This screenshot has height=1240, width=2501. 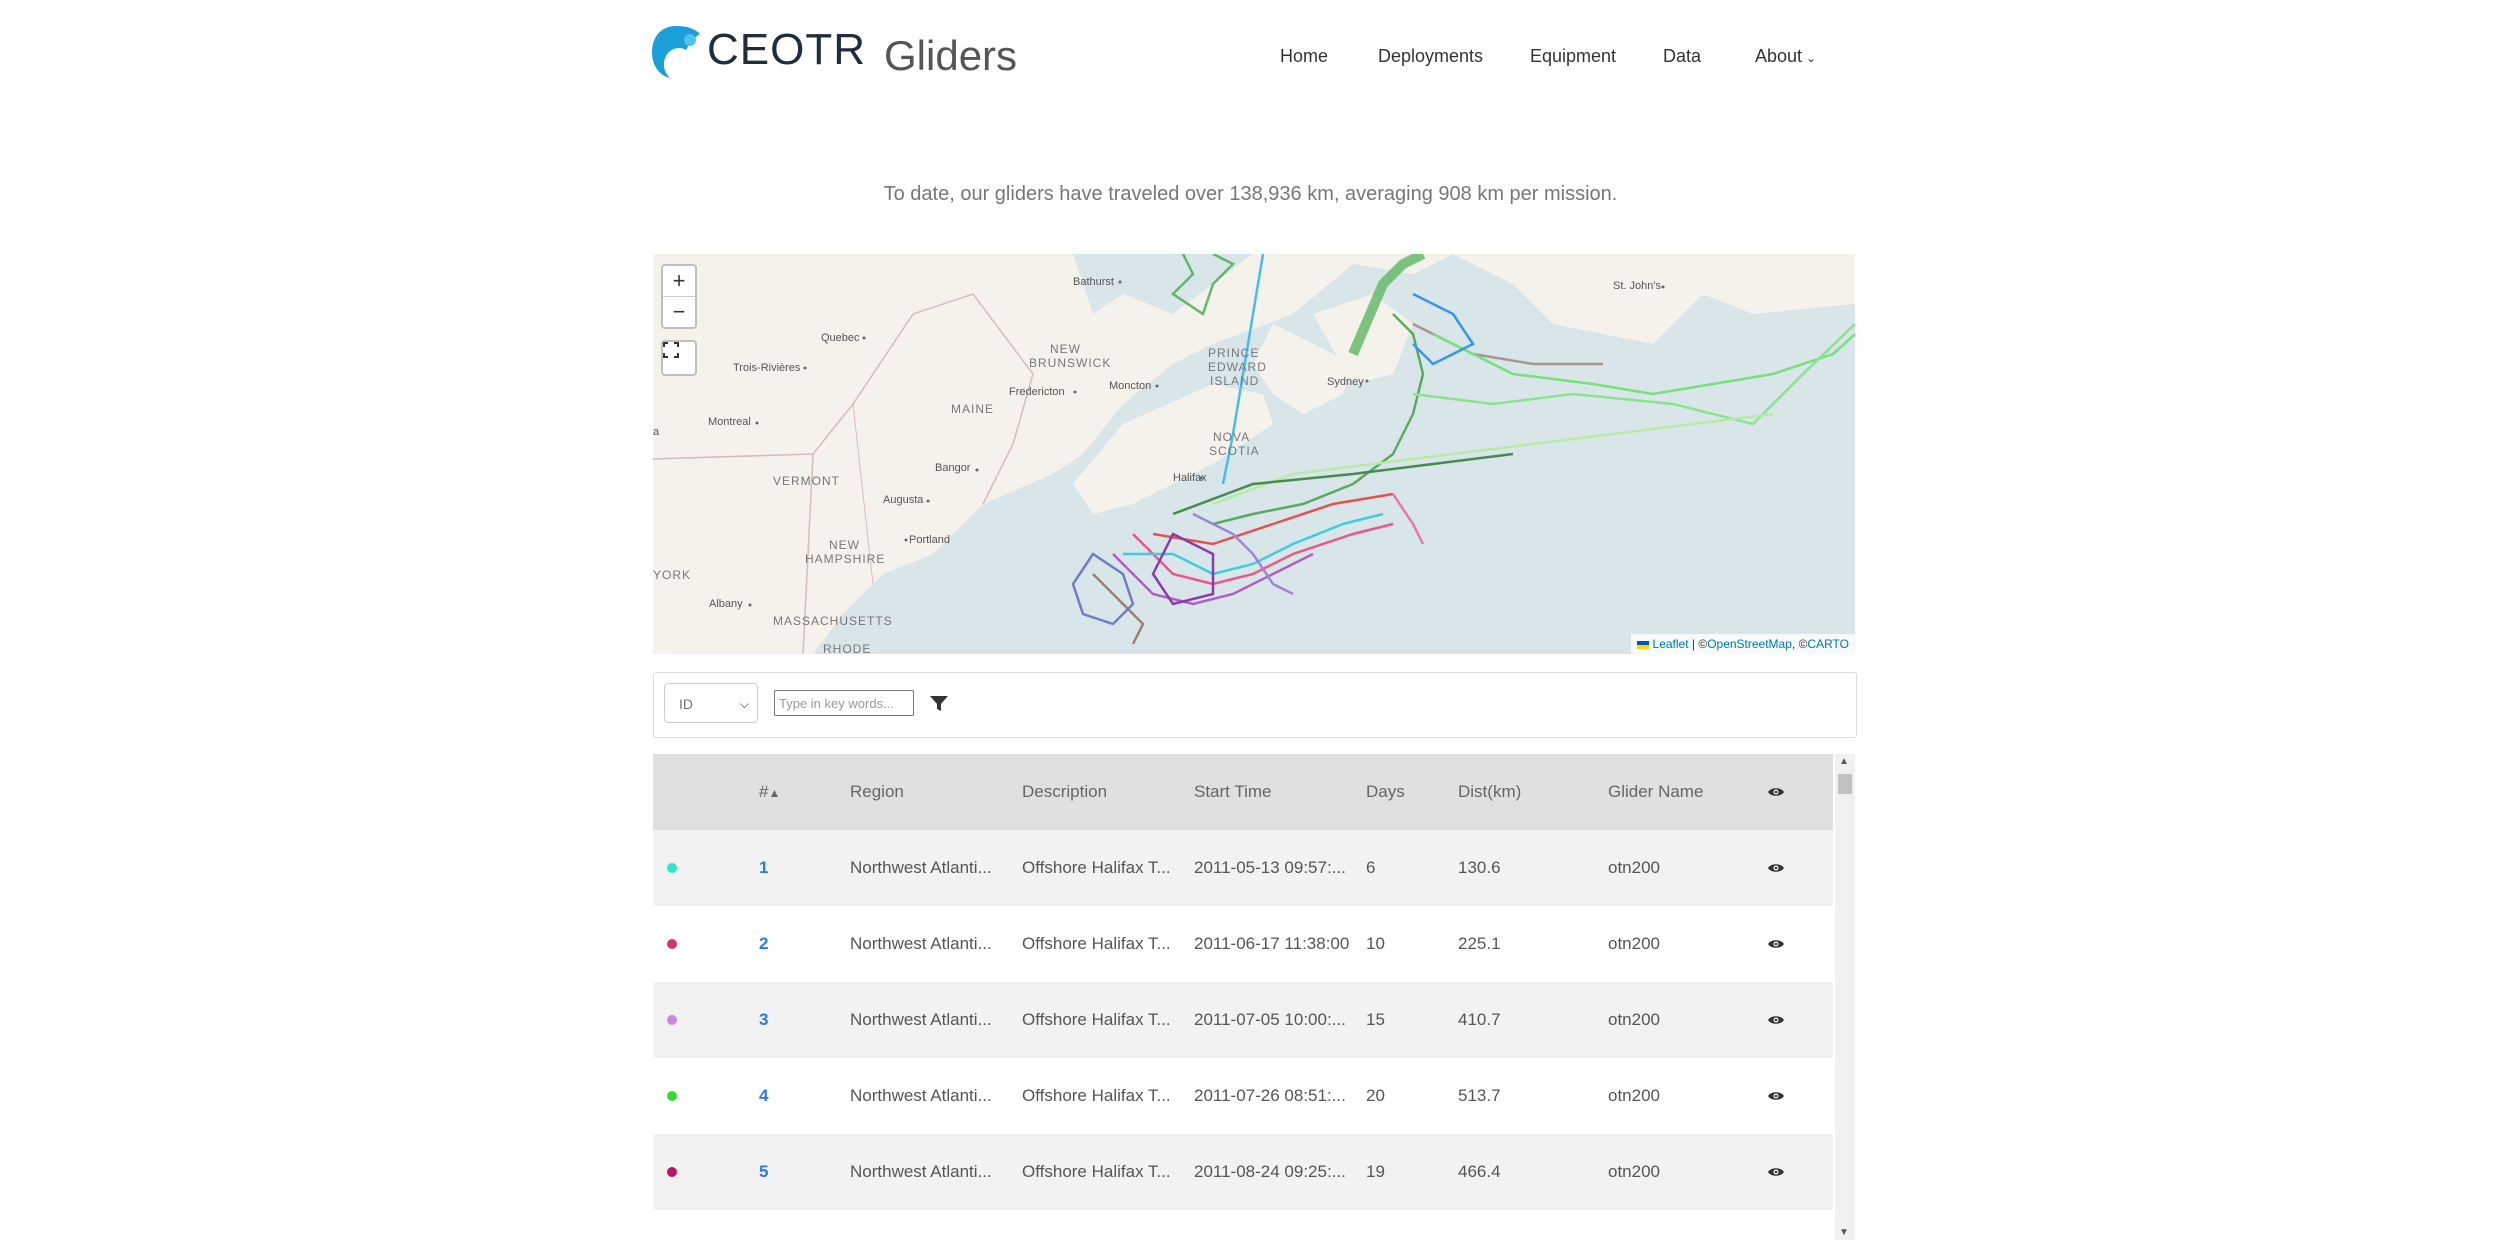 What do you see at coordinates (676, 51) in the screenshot?
I see `ceotr-logo-icon` at bounding box center [676, 51].